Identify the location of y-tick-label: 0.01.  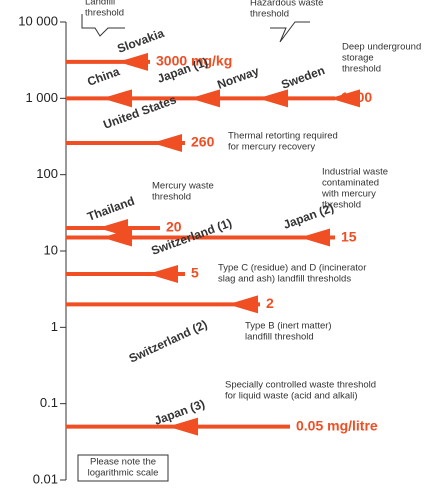
(45, 478).